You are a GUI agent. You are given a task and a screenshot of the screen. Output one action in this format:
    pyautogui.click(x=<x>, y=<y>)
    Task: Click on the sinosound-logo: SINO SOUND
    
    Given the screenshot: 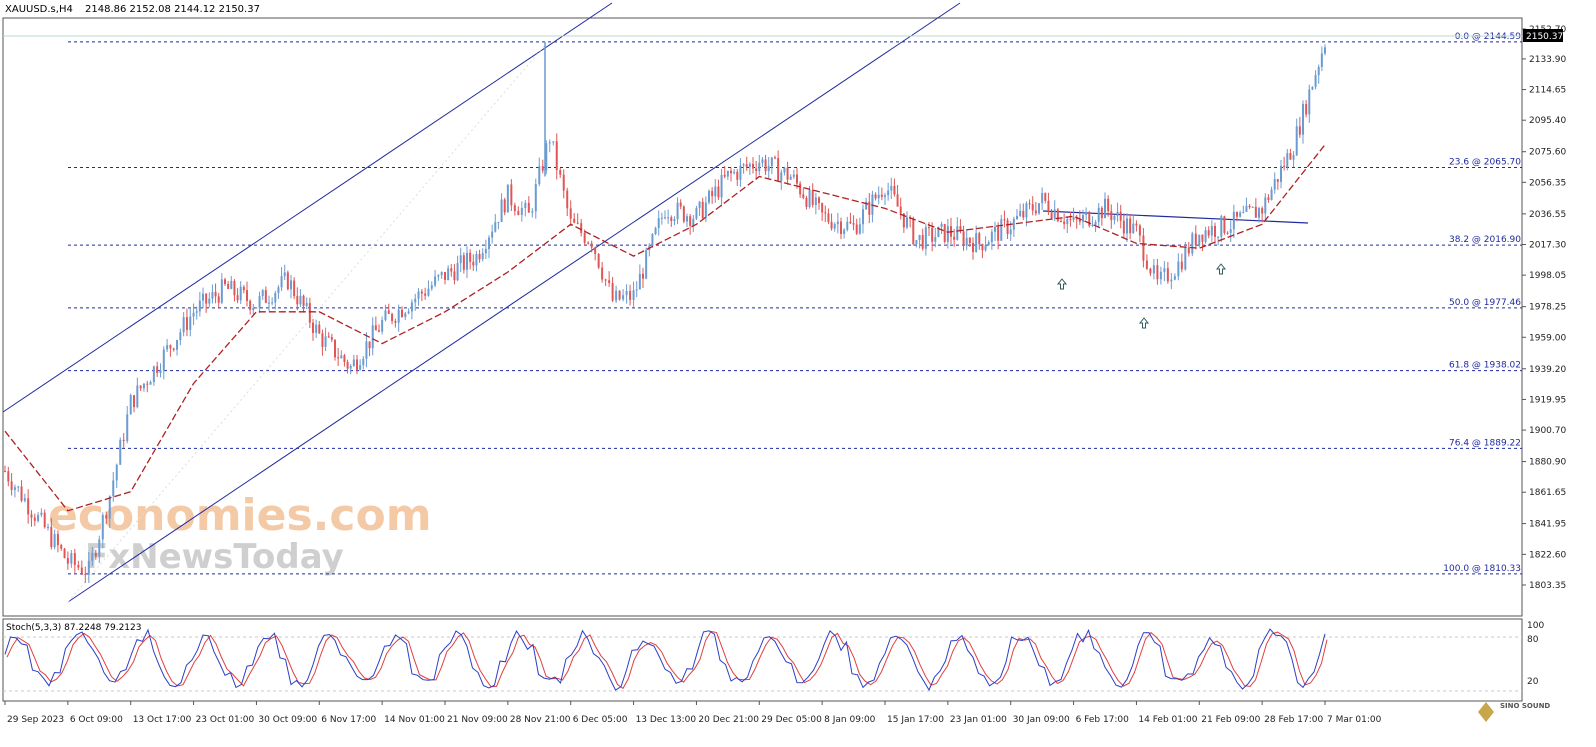 What is the action you would take?
    pyautogui.click(x=1514, y=712)
    